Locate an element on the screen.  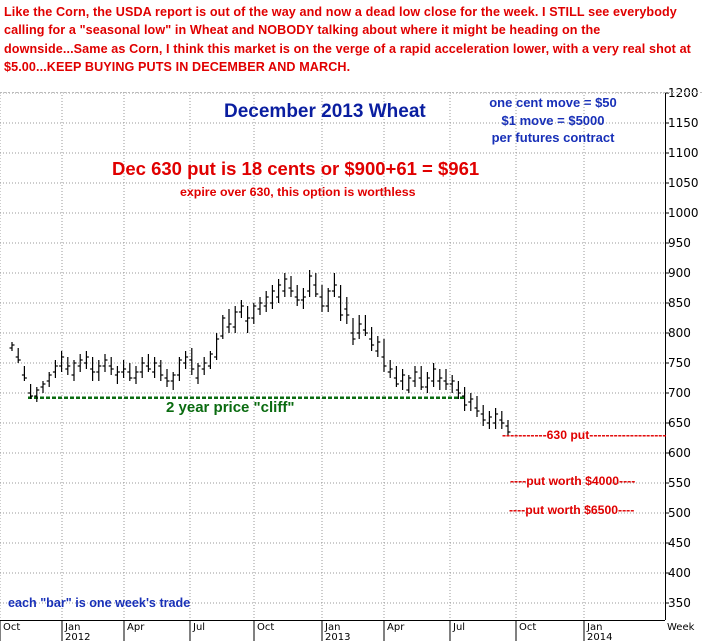
y-tick-label: 1150 is located at coordinates (683, 123).